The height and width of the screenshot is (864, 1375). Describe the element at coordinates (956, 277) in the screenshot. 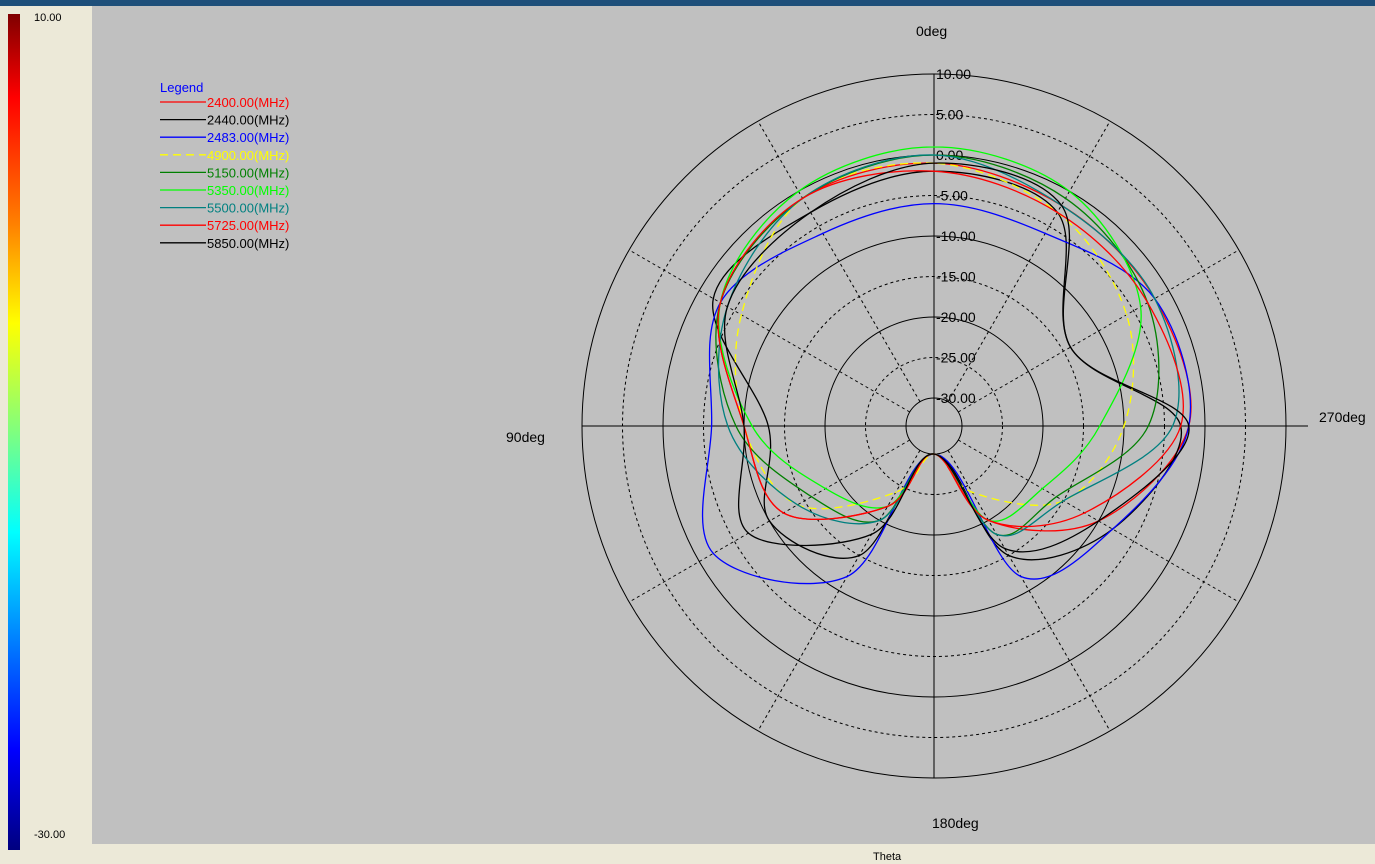

I see `radial-tick-label: -15.00` at that location.